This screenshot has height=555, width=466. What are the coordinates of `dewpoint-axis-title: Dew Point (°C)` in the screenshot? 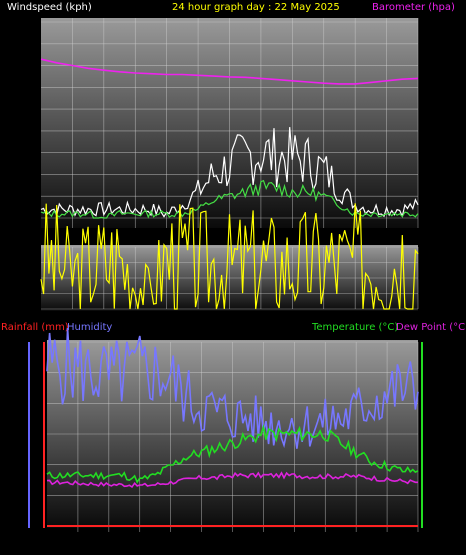 It's located at (431, 327).